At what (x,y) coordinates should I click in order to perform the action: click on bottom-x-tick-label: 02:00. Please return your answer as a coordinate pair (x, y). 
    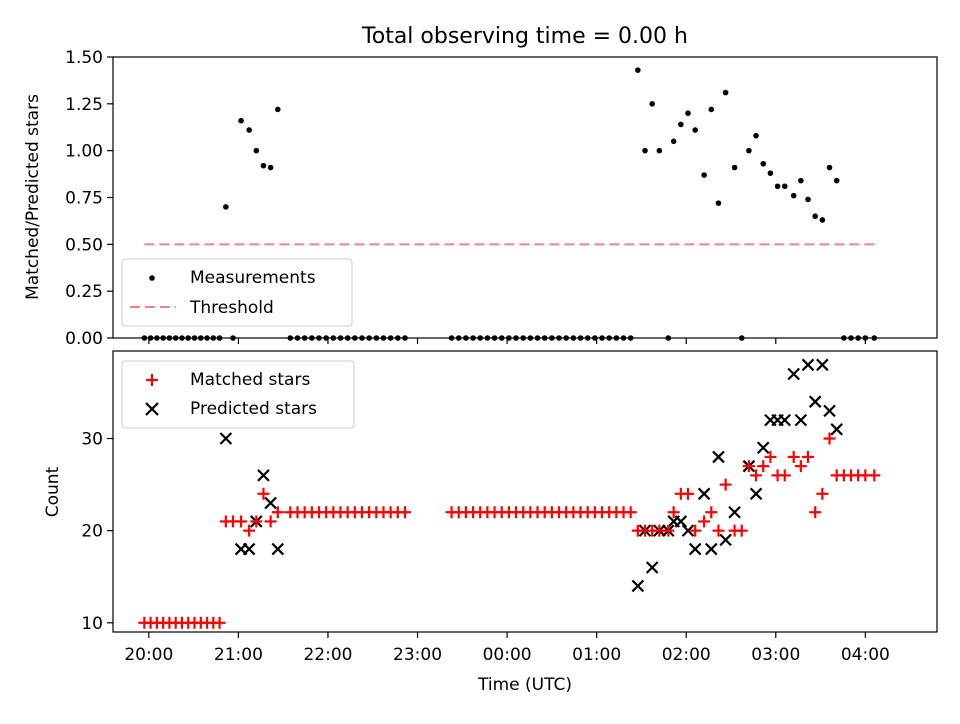
    Looking at the image, I should click on (686, 655).